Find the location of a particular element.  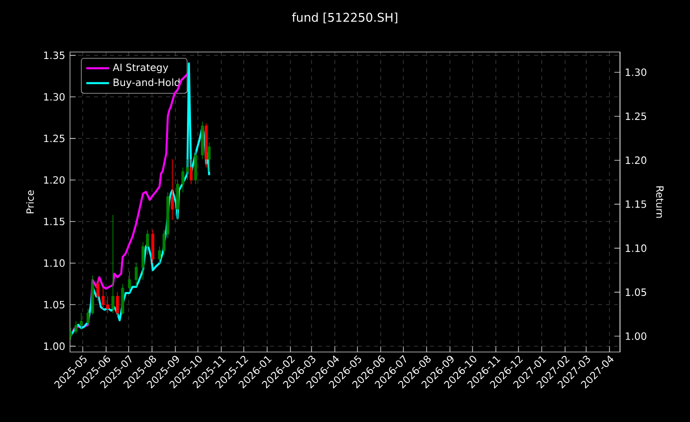

y-tick-label: 1.00 is located at coordinates (54, 346).